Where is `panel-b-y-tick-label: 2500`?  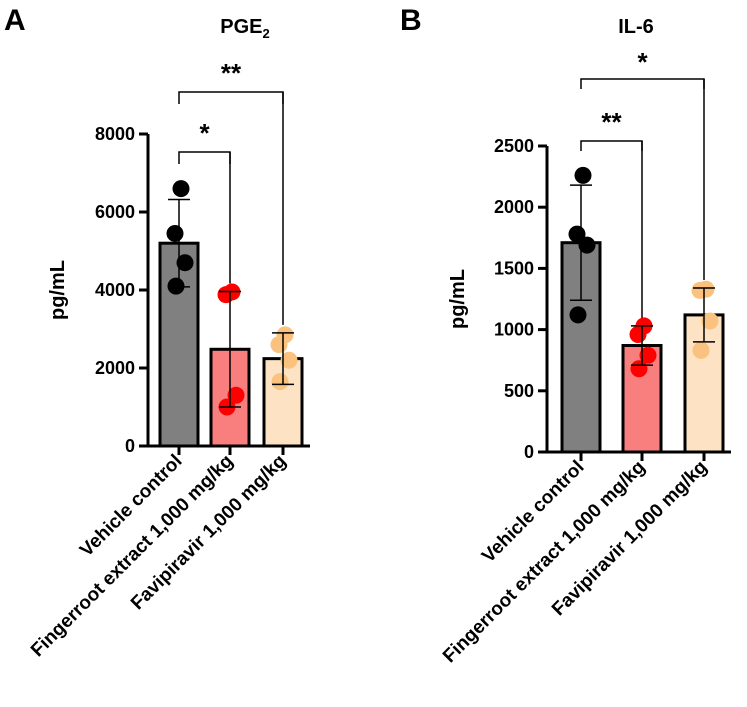 panel-b-y-tick-label: 2500 is located at coordinates (514, 146).